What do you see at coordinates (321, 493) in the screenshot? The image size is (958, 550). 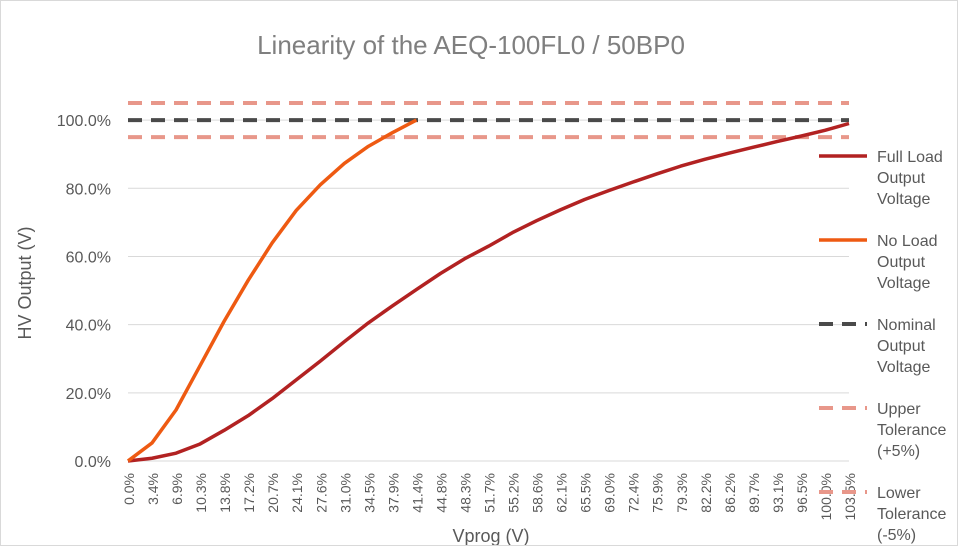 I see `x-tick-label: 27.6%` at bounding box center [321, 493].